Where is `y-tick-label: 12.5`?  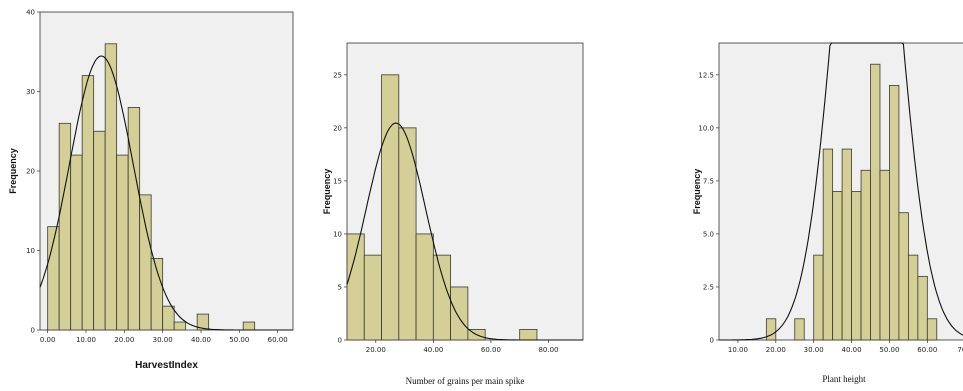
y-tick-label: 12.5 is located at coordinates (706, 75).